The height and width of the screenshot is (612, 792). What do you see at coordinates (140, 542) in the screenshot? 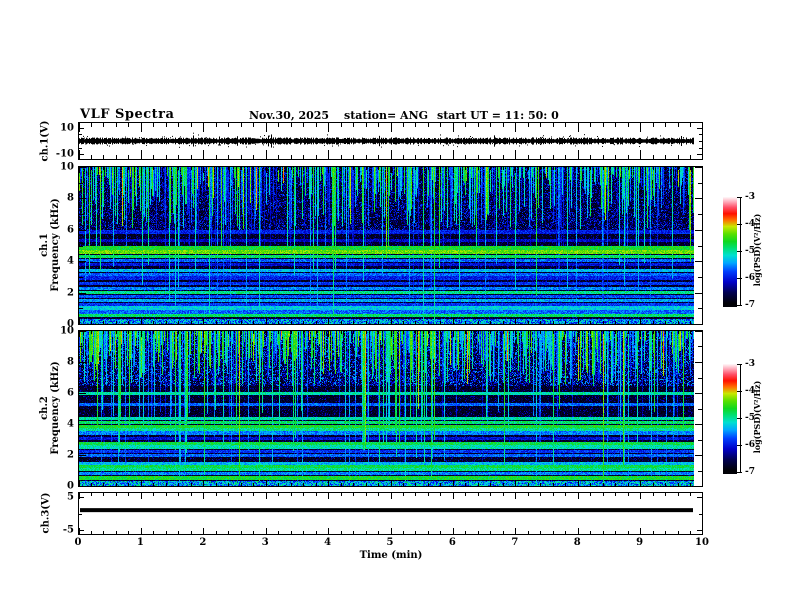
I see `x-tick-label: 1` at bounding box center [140, 542].